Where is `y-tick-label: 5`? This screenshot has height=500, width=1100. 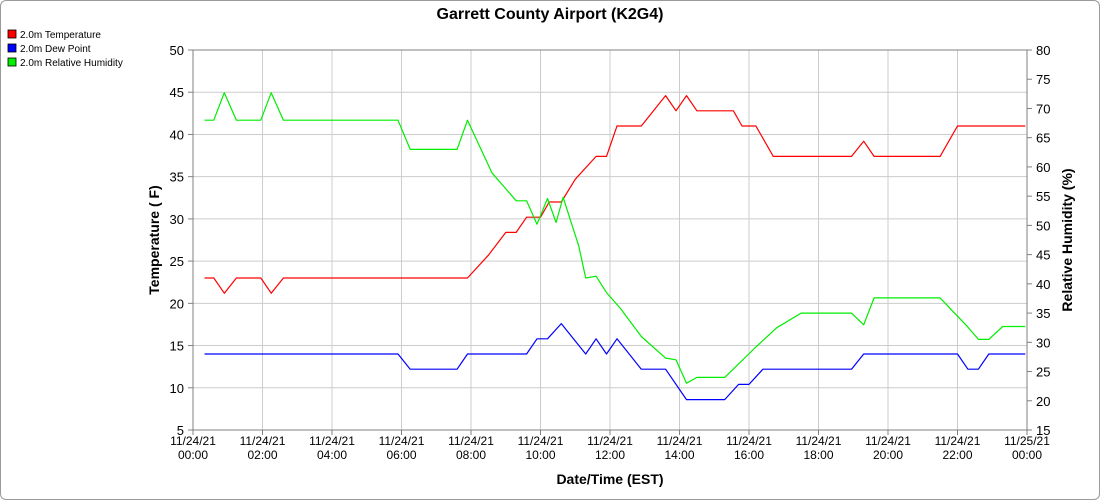 y-tick-label: 5 is located at coordinates (180, 430).